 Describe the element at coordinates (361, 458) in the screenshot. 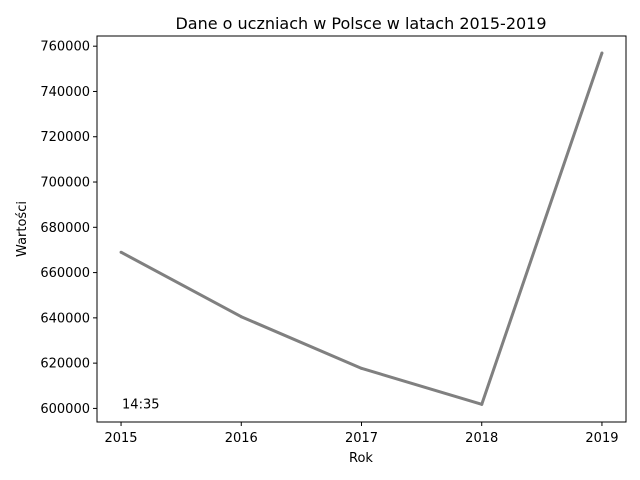

I see `x-axis-title: Rok` at that location.